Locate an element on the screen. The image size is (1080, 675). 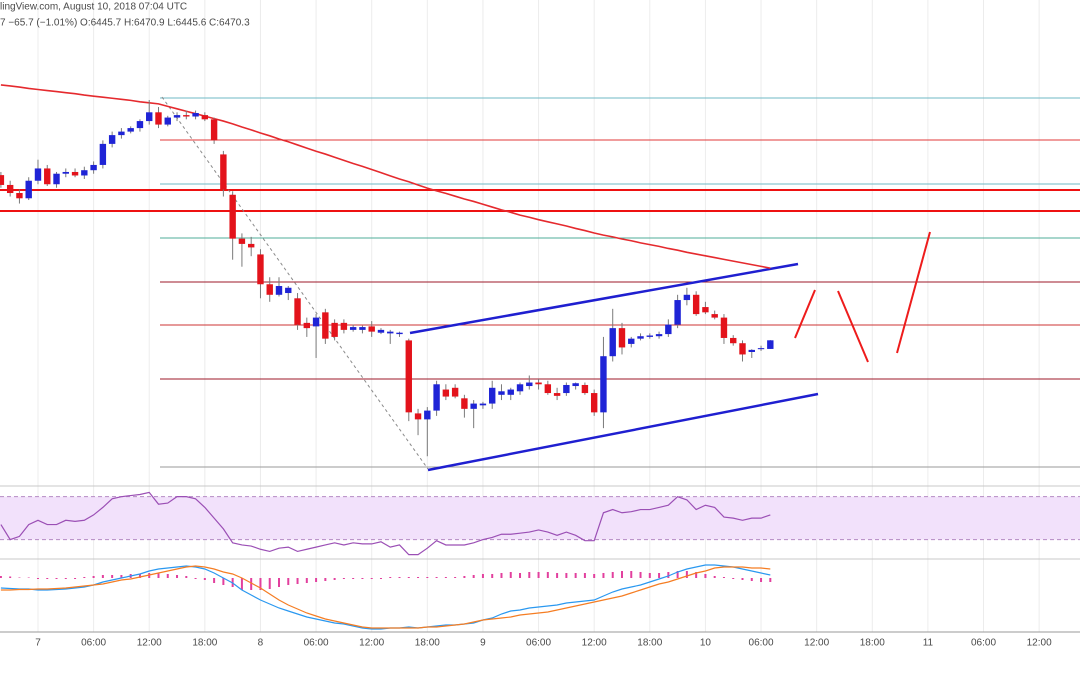
chart-title: lingView.com, August 10, 2018 07:04 UTC is located at coordinates (93, 7).